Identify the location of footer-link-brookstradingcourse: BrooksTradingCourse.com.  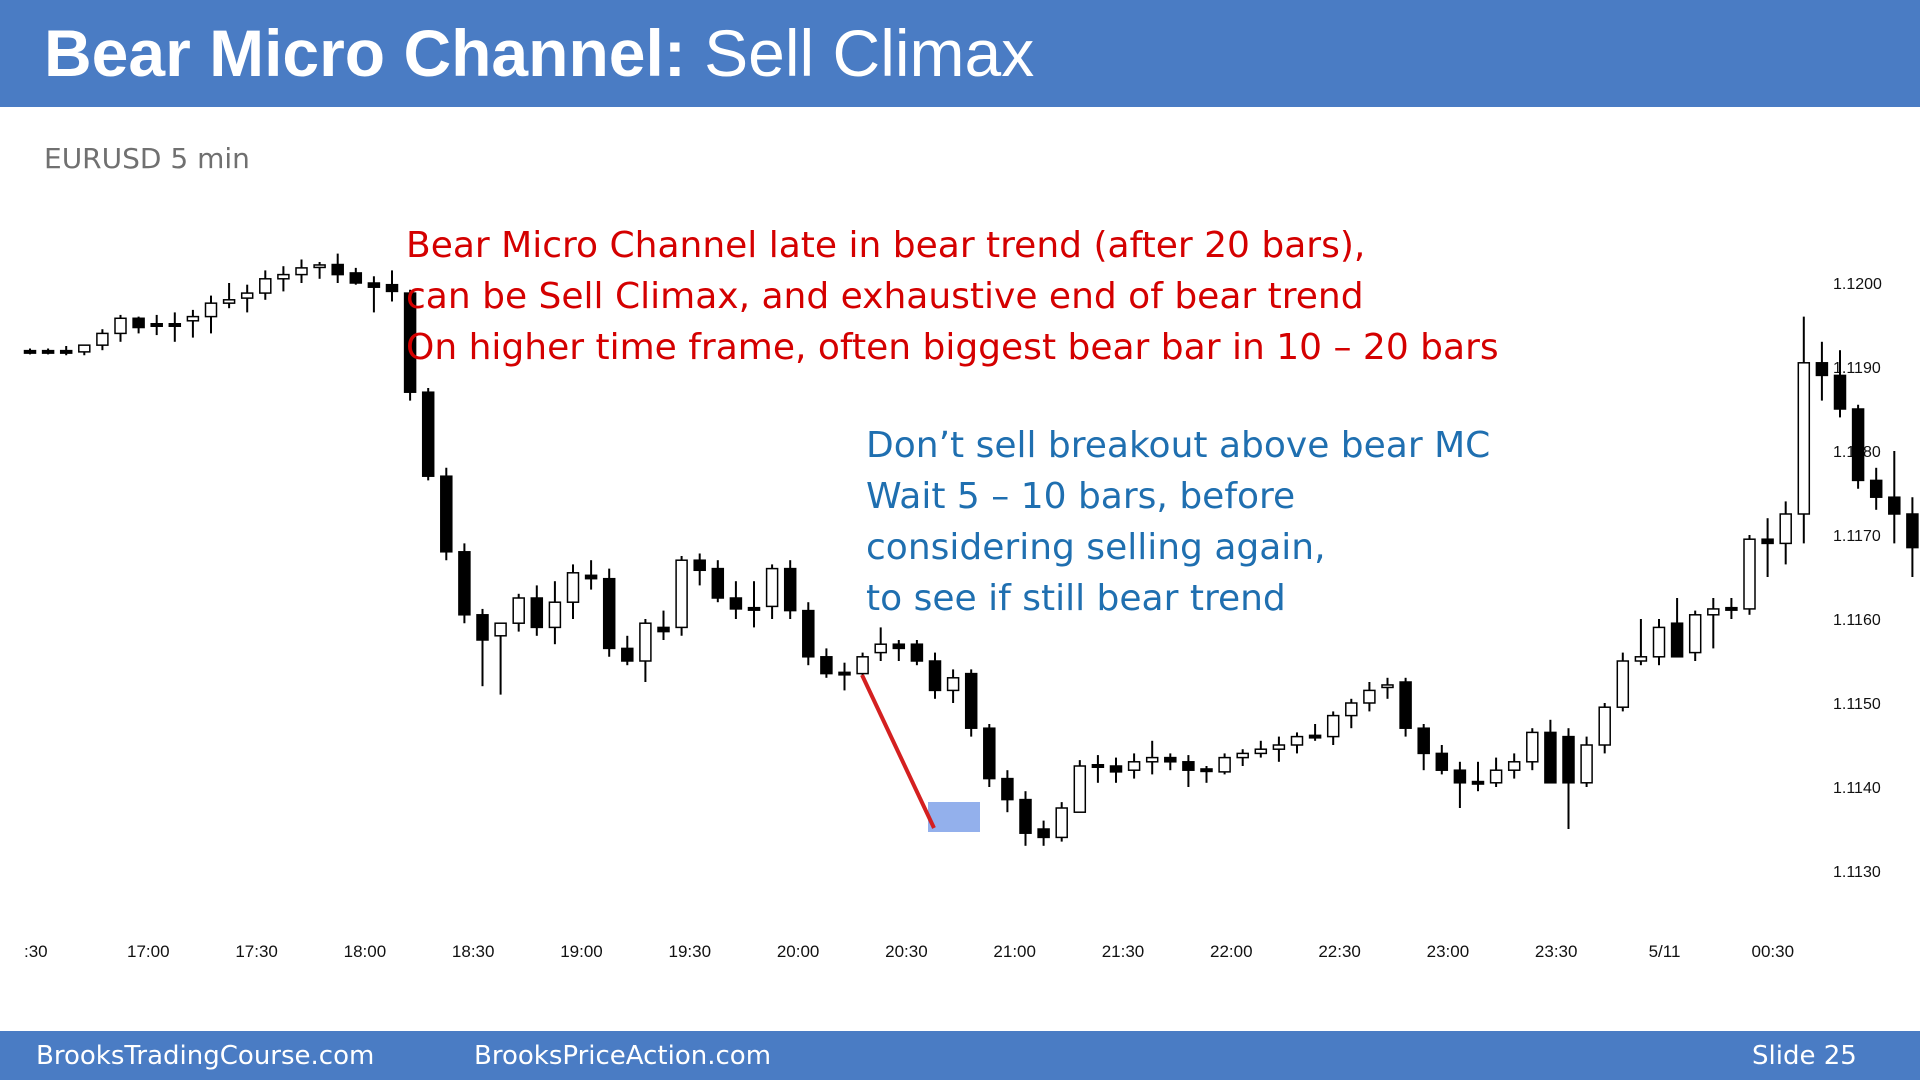
(205, 1056).